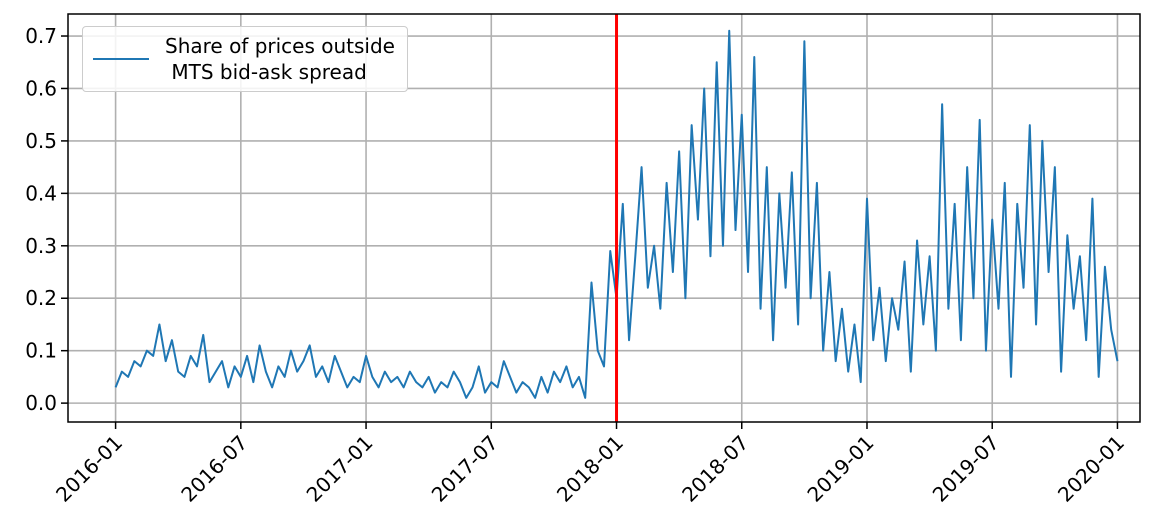 The image size is (1156, 528). I want to click on x-tick-label: 2019-07, so click(966, 469).